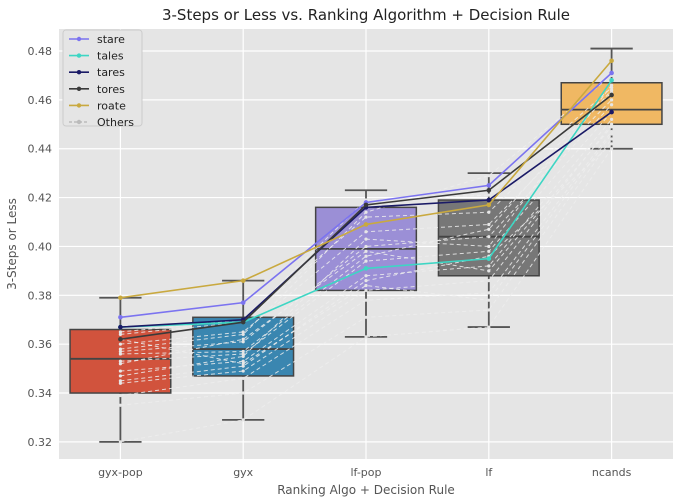 The width and height of the screenshot is (679, 503). What do you see at coordinates (111, 105) in the screenshot?
I see `legend-label-roate: roate` at bounding box center [111, 105].